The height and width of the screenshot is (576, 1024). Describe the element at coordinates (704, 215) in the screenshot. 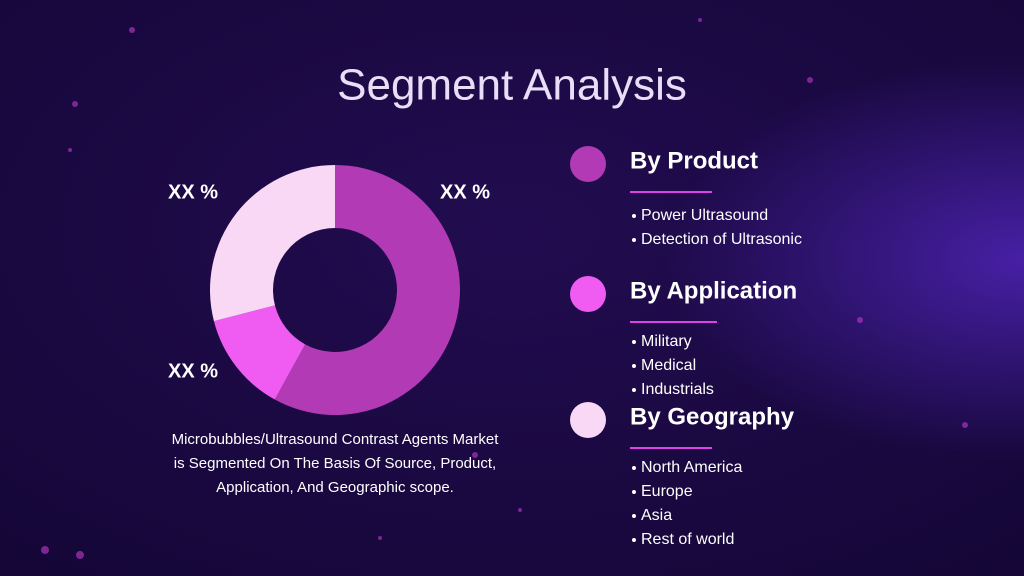

I see `segment-item: Power Ultrasound` at that location.